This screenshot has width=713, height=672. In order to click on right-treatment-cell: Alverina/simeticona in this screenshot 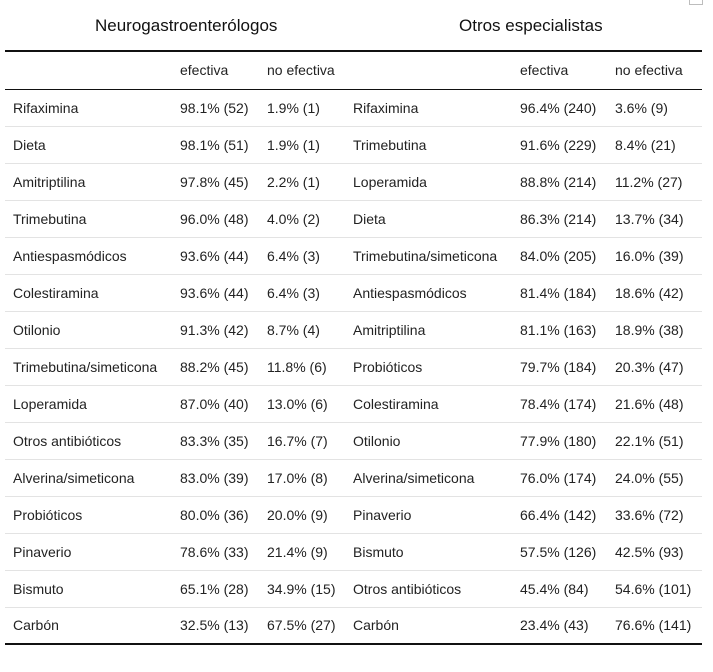, I will do `click(428, 478)`.